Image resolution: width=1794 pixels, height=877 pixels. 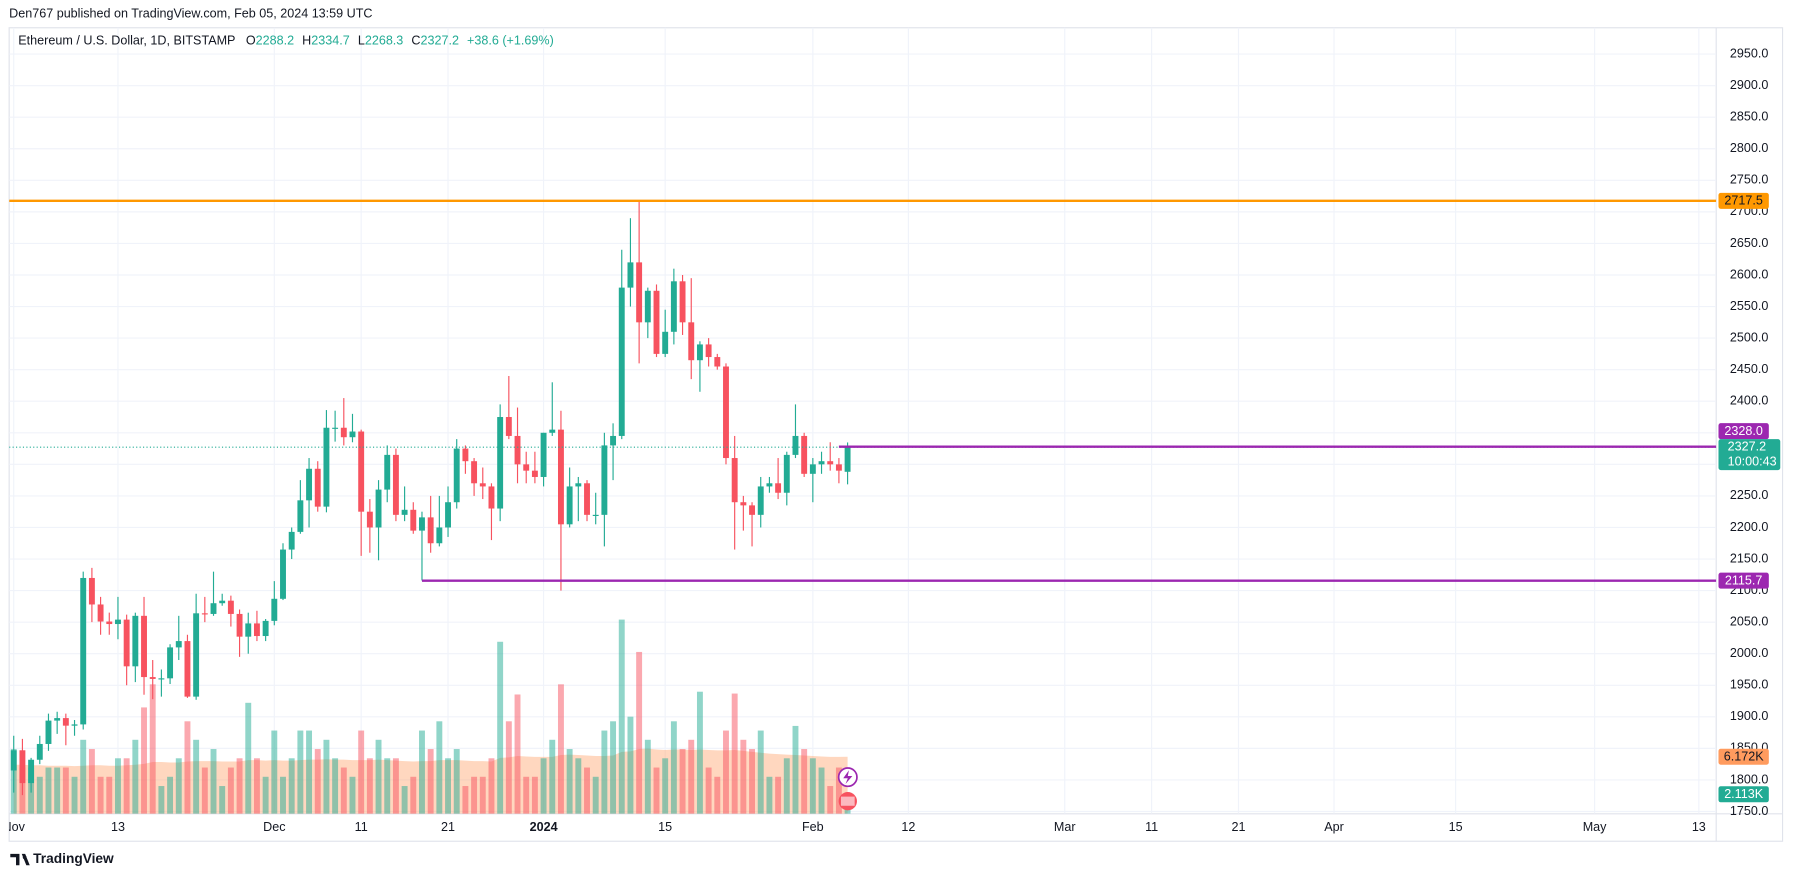 What do you see at coordinates (1749, 653) in the screenshot?
I see `y-tick-label: 2000.0` at bounding box center [1749, 653].